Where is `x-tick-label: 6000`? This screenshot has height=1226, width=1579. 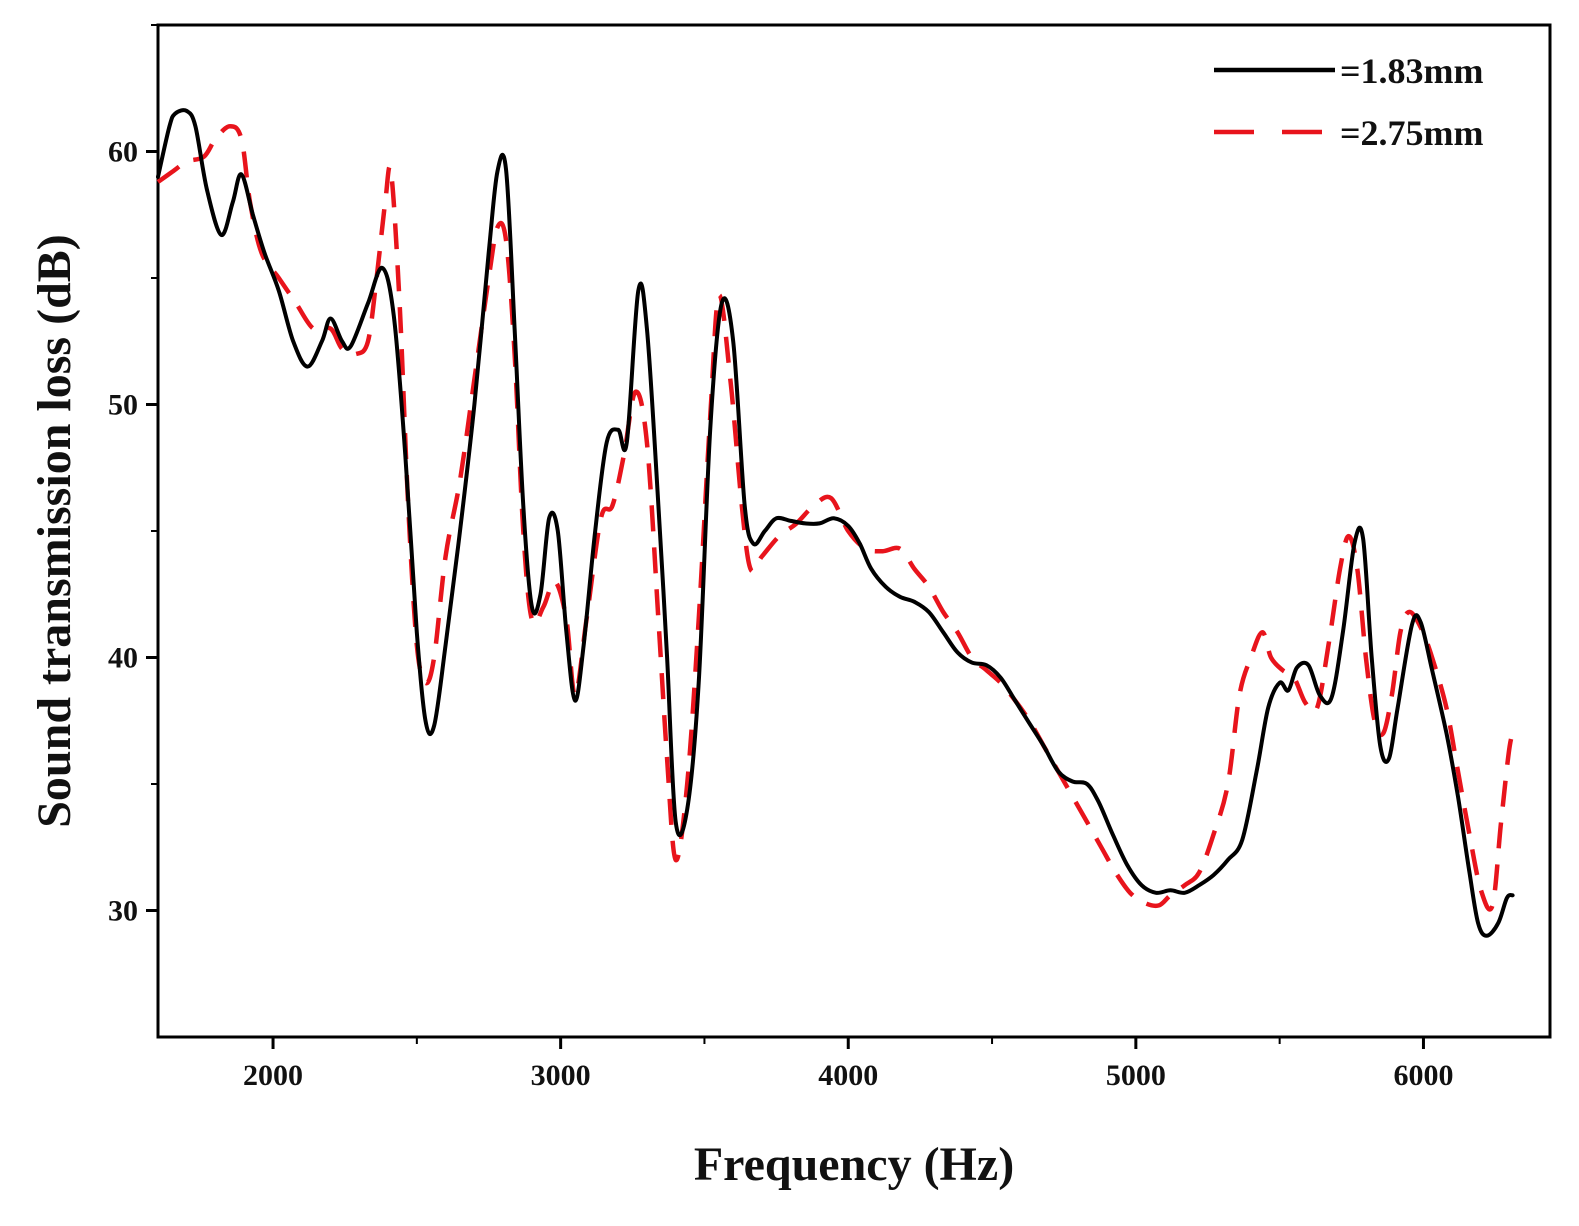
x-tick-label: 6000 is located at coordinates (1423, 1075).